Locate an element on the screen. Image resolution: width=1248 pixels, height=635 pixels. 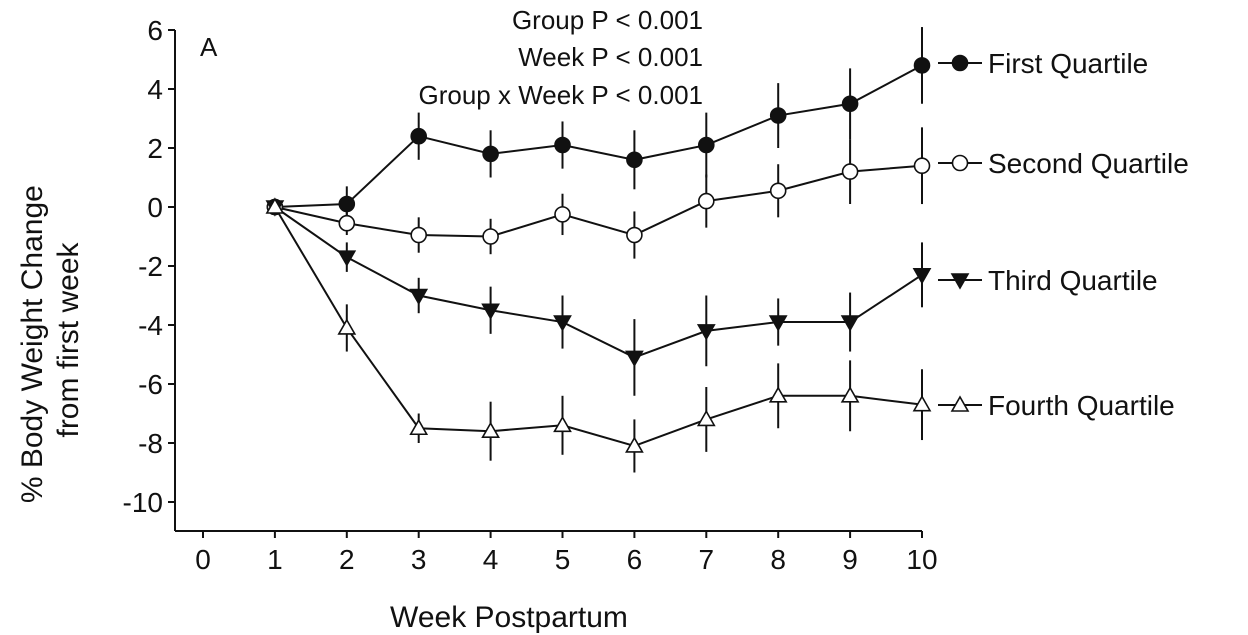
legend-entry-2: Second Quartile is located at coordinates (1063, 163).